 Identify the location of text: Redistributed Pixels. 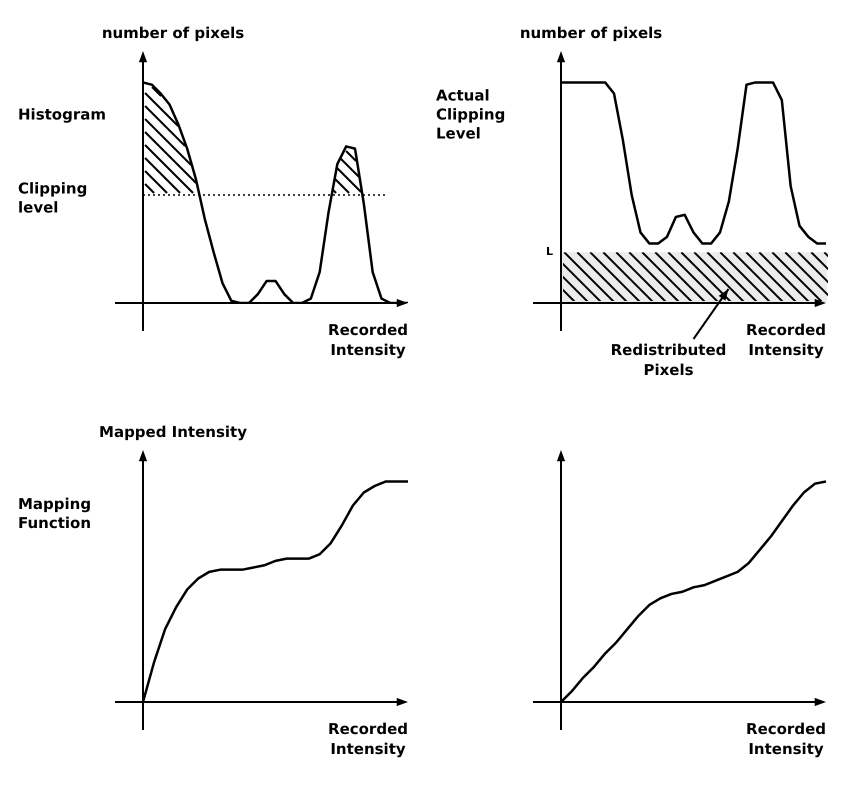
(668, 359).